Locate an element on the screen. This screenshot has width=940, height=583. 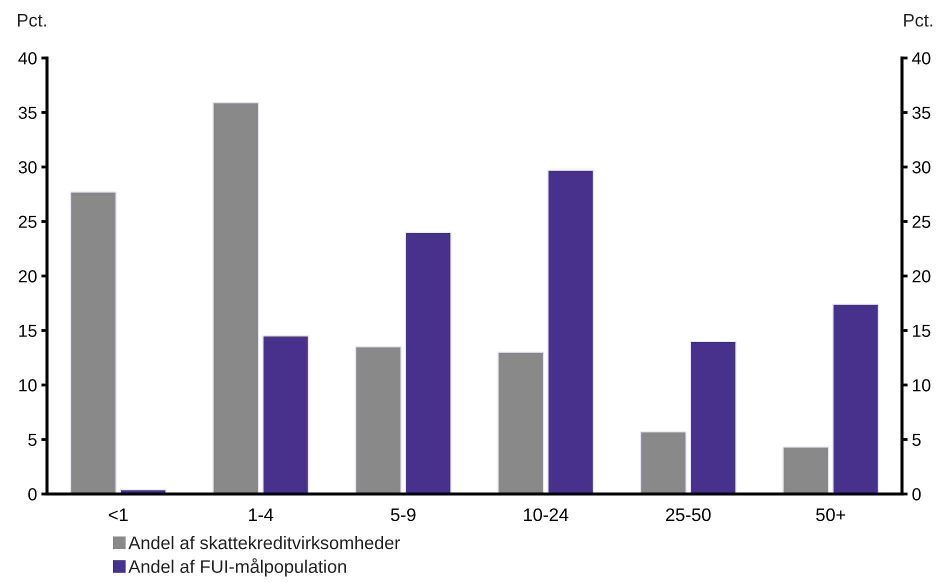
y2-tick-label: 40 is located at coordinates (921, 58).